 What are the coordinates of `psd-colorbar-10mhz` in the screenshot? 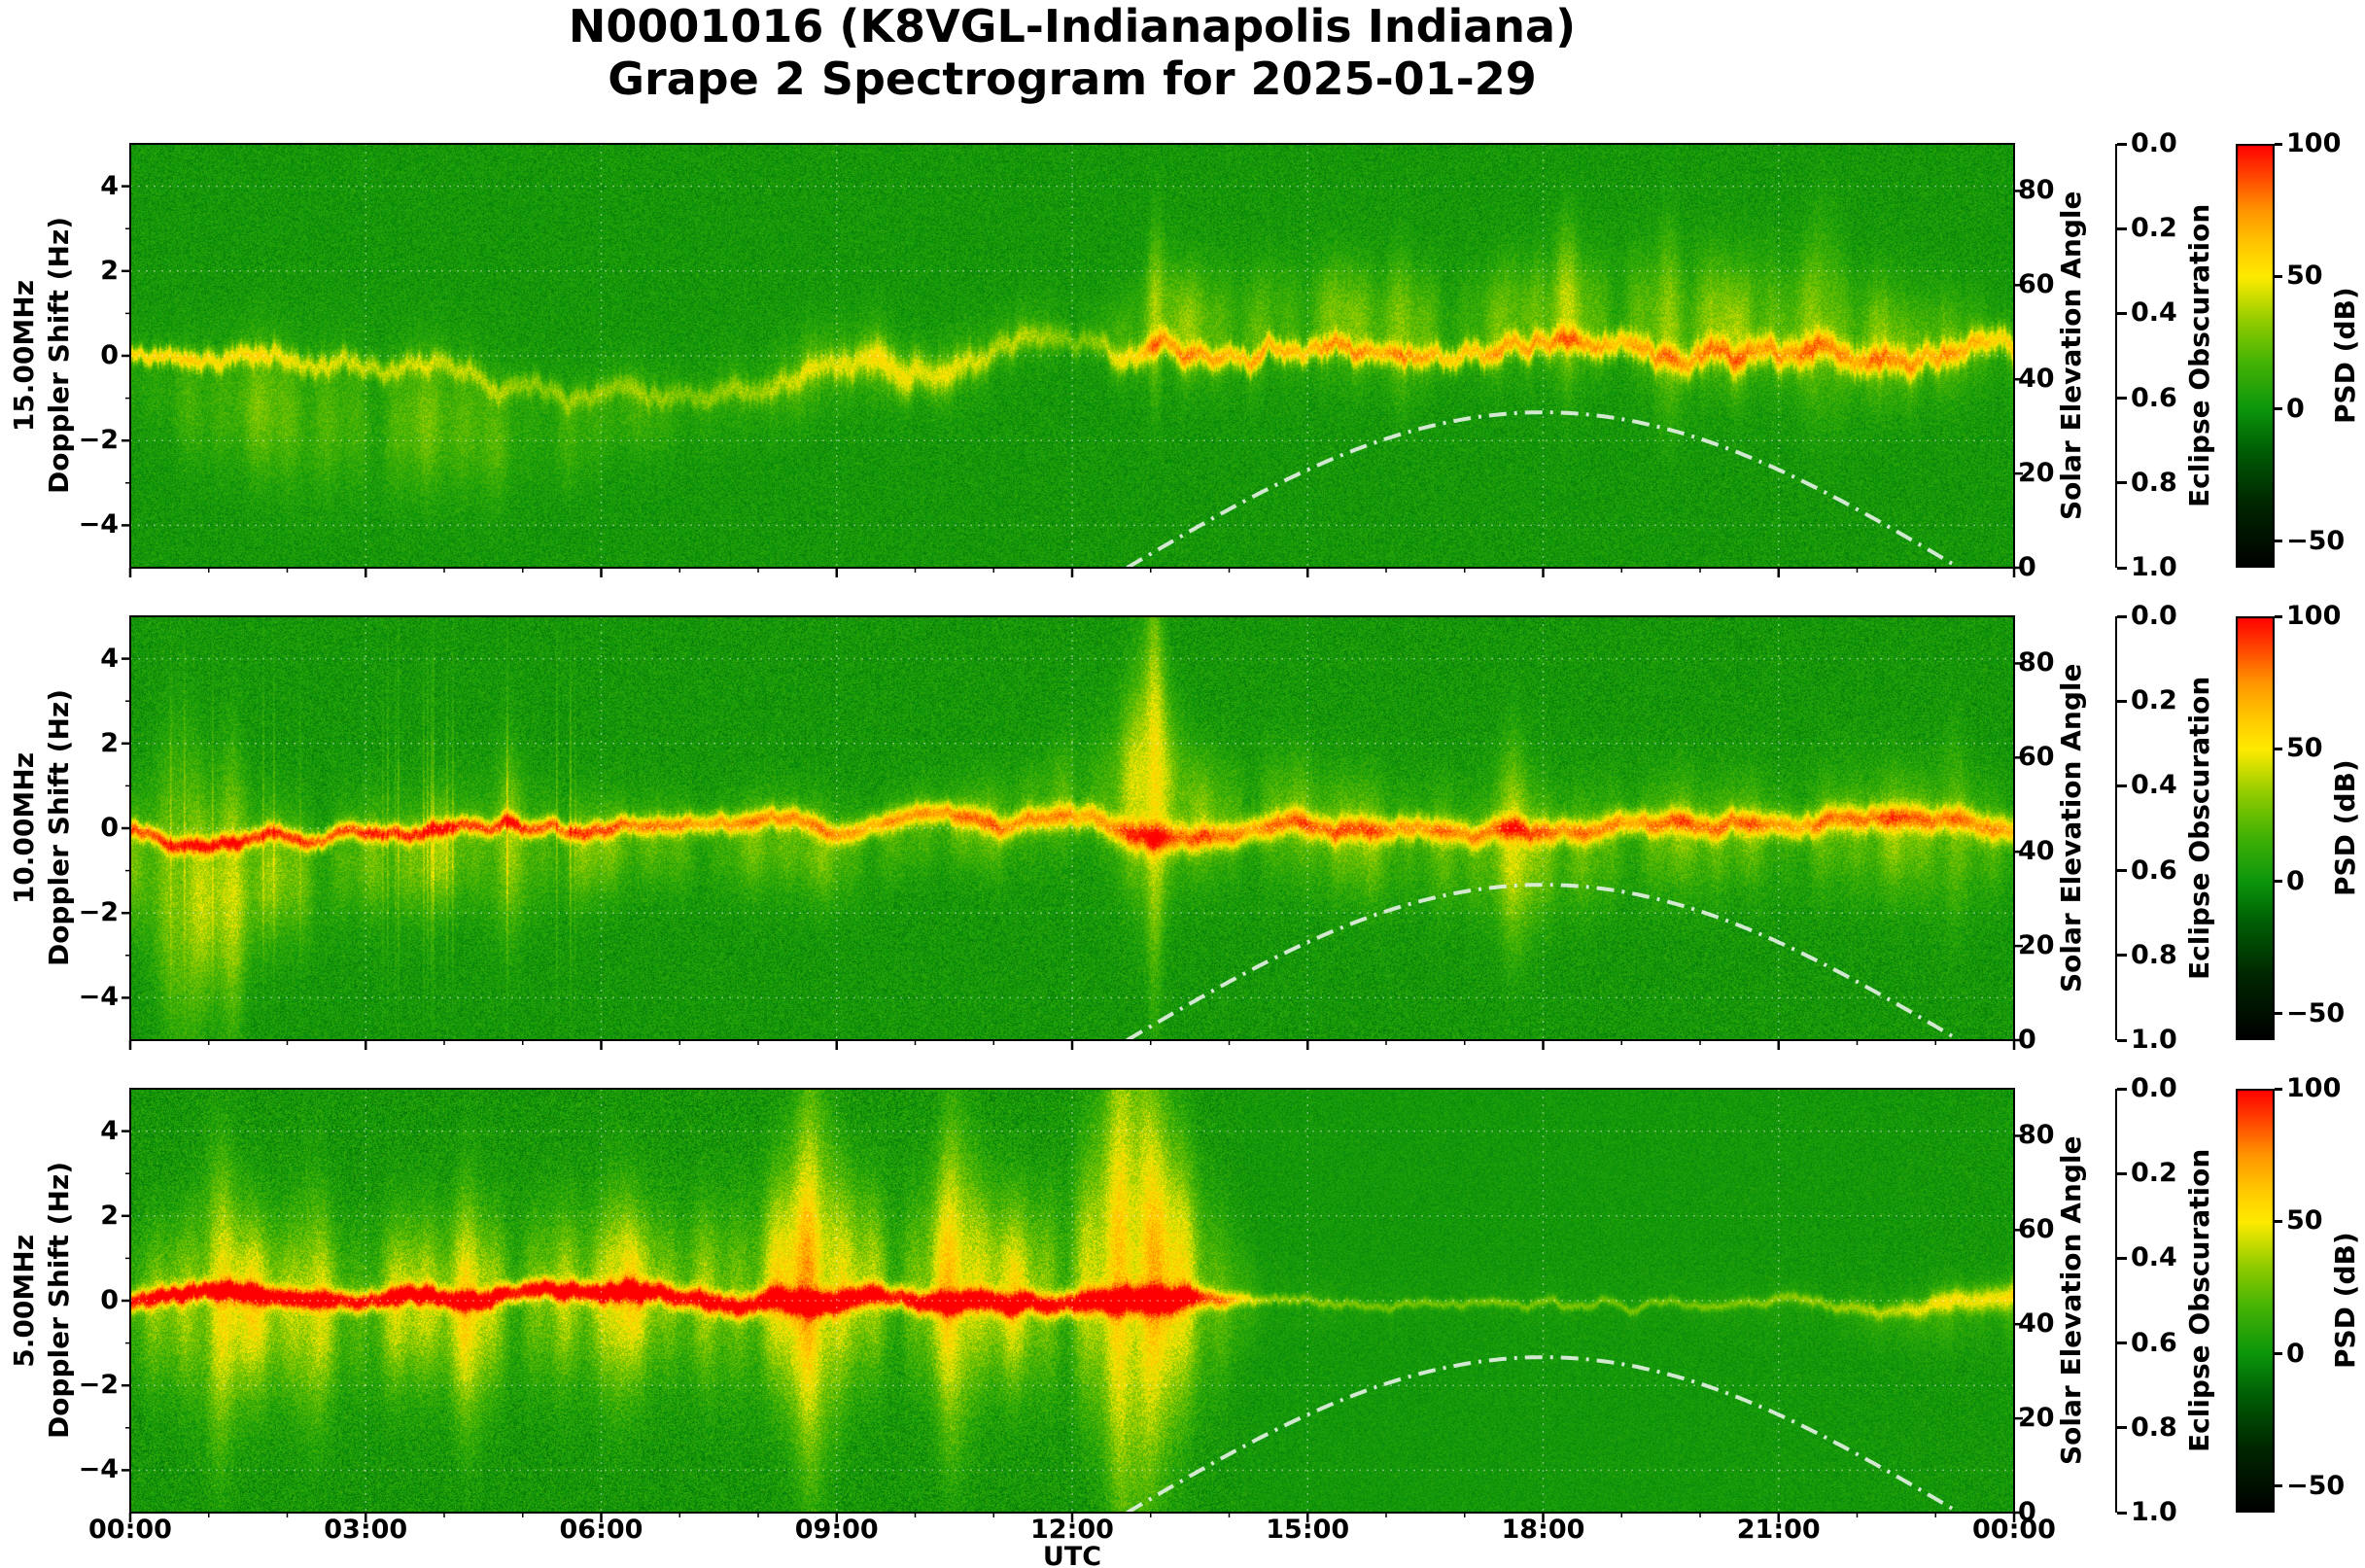 It's located at (2255, 828).